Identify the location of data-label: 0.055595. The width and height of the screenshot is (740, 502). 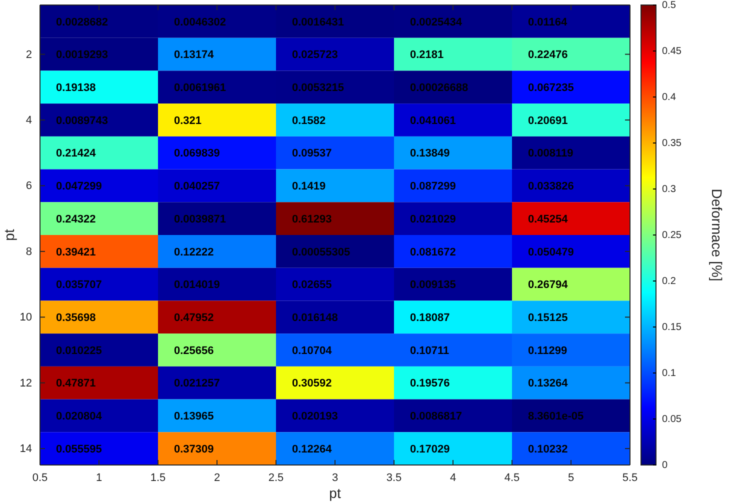
(79, 449).